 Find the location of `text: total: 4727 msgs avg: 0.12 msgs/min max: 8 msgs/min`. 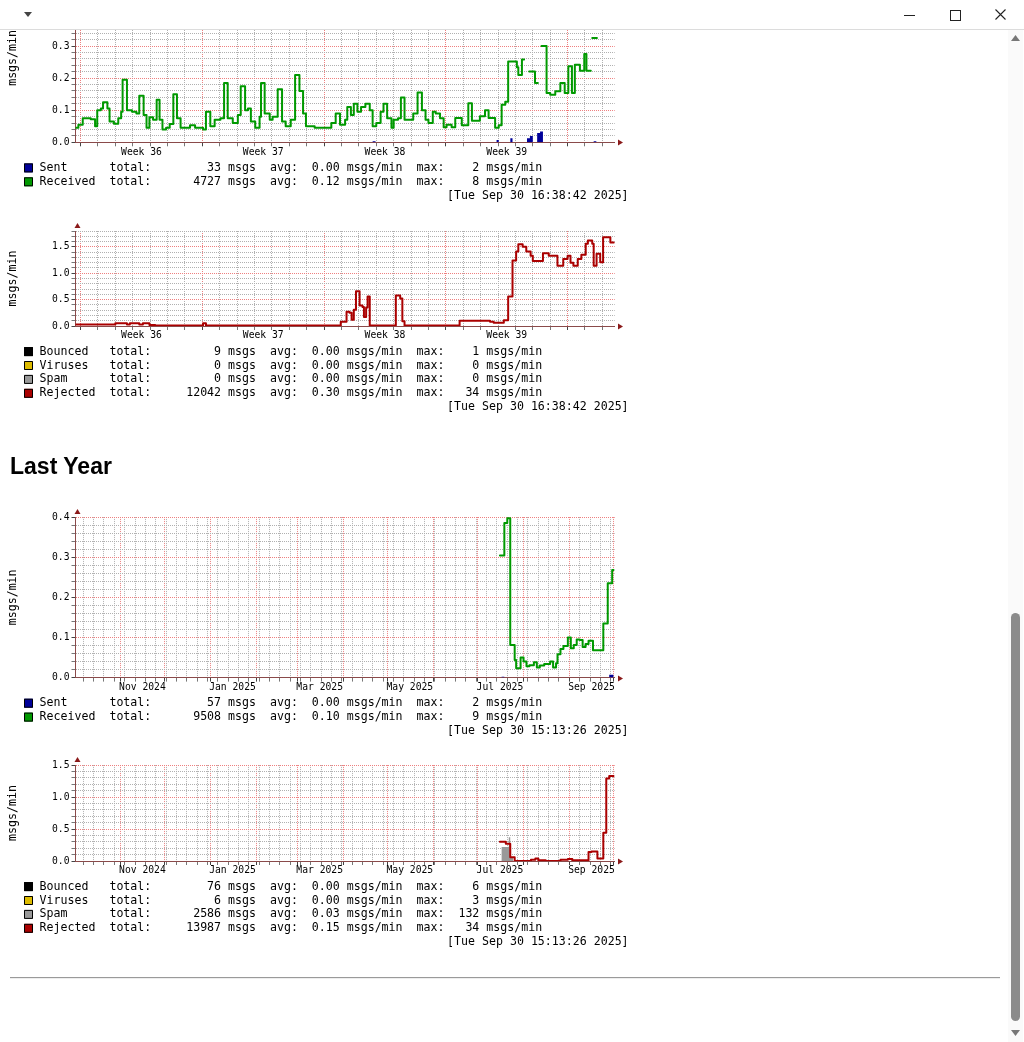

text: total: 4727 msgs avg: 0.12 msgs/min max: 8 msgs/min is located at coordinates (326, 180).